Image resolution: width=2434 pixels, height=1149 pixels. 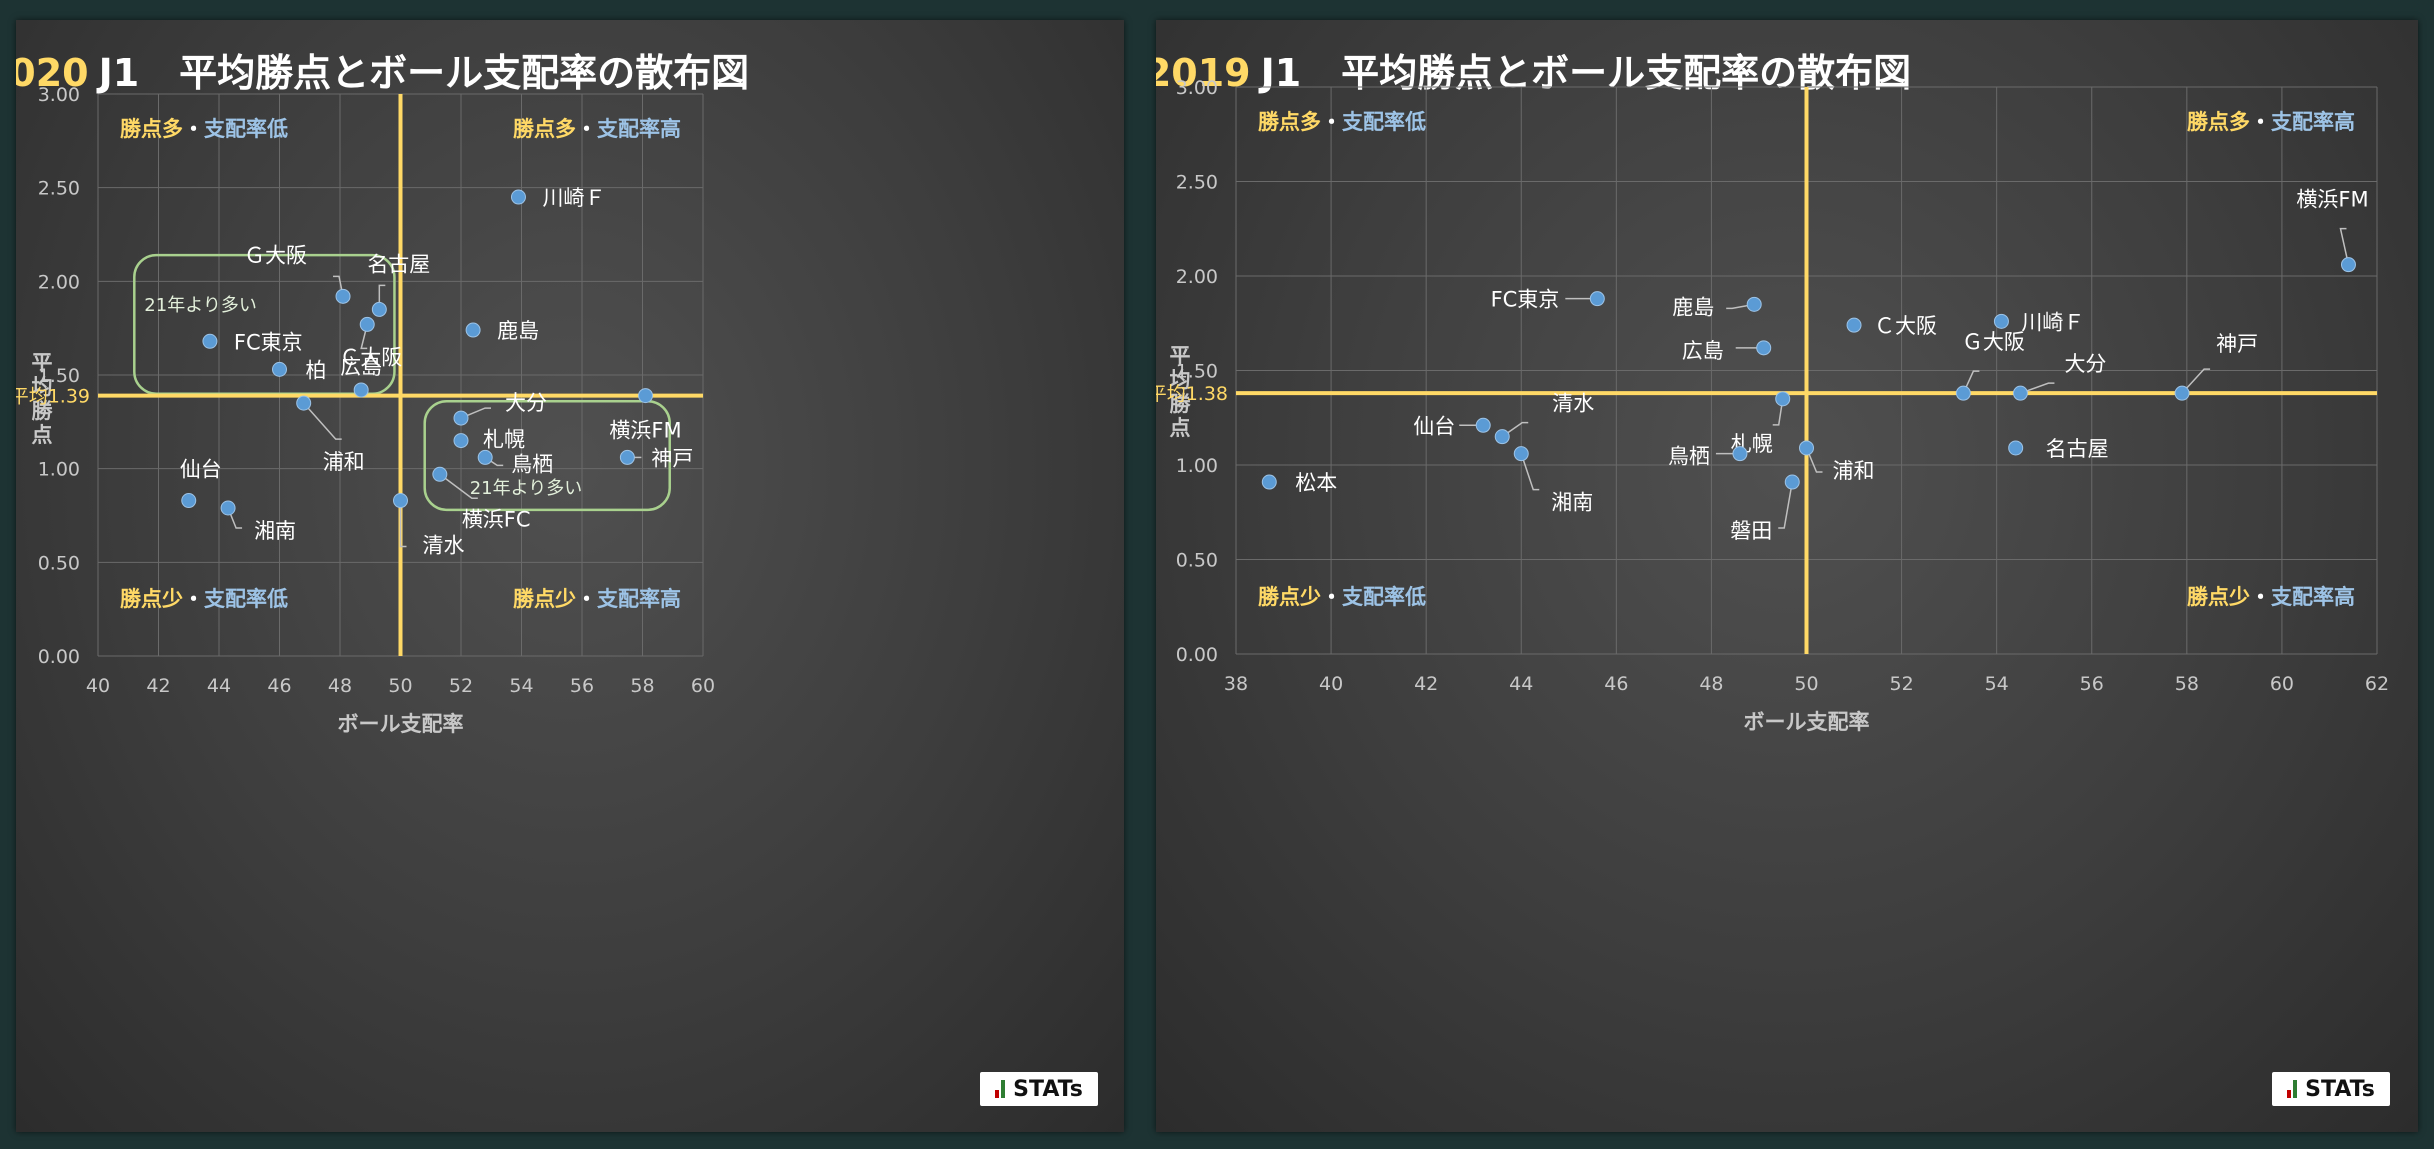 What do you see at coordinates (1331, 684) in the screenshot?
I see `x-tick-label: 40` at bounding box center [1331, 684].